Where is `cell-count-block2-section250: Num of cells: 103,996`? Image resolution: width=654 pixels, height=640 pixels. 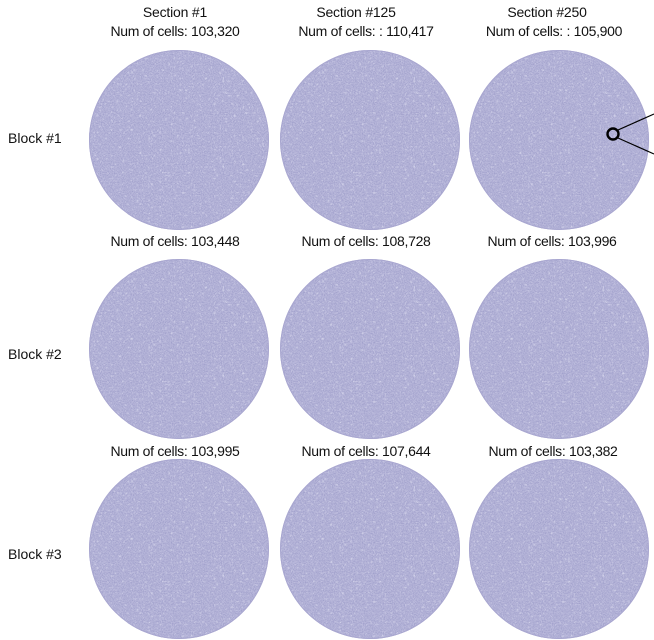 cell-count-block2-section250: Num of cells: 103,996 is located at coordinates (552, 241).